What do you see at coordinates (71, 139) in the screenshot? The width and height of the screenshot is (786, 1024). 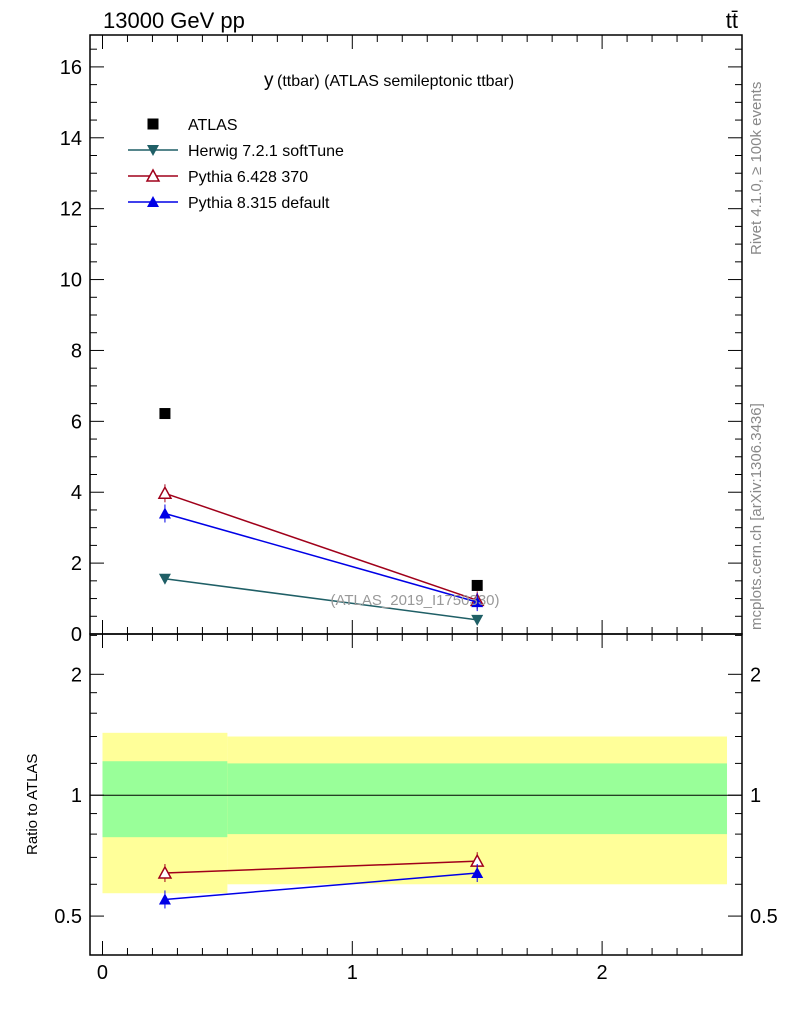 I see `main-ytick-label: 14` at bounding box center [71, 139].